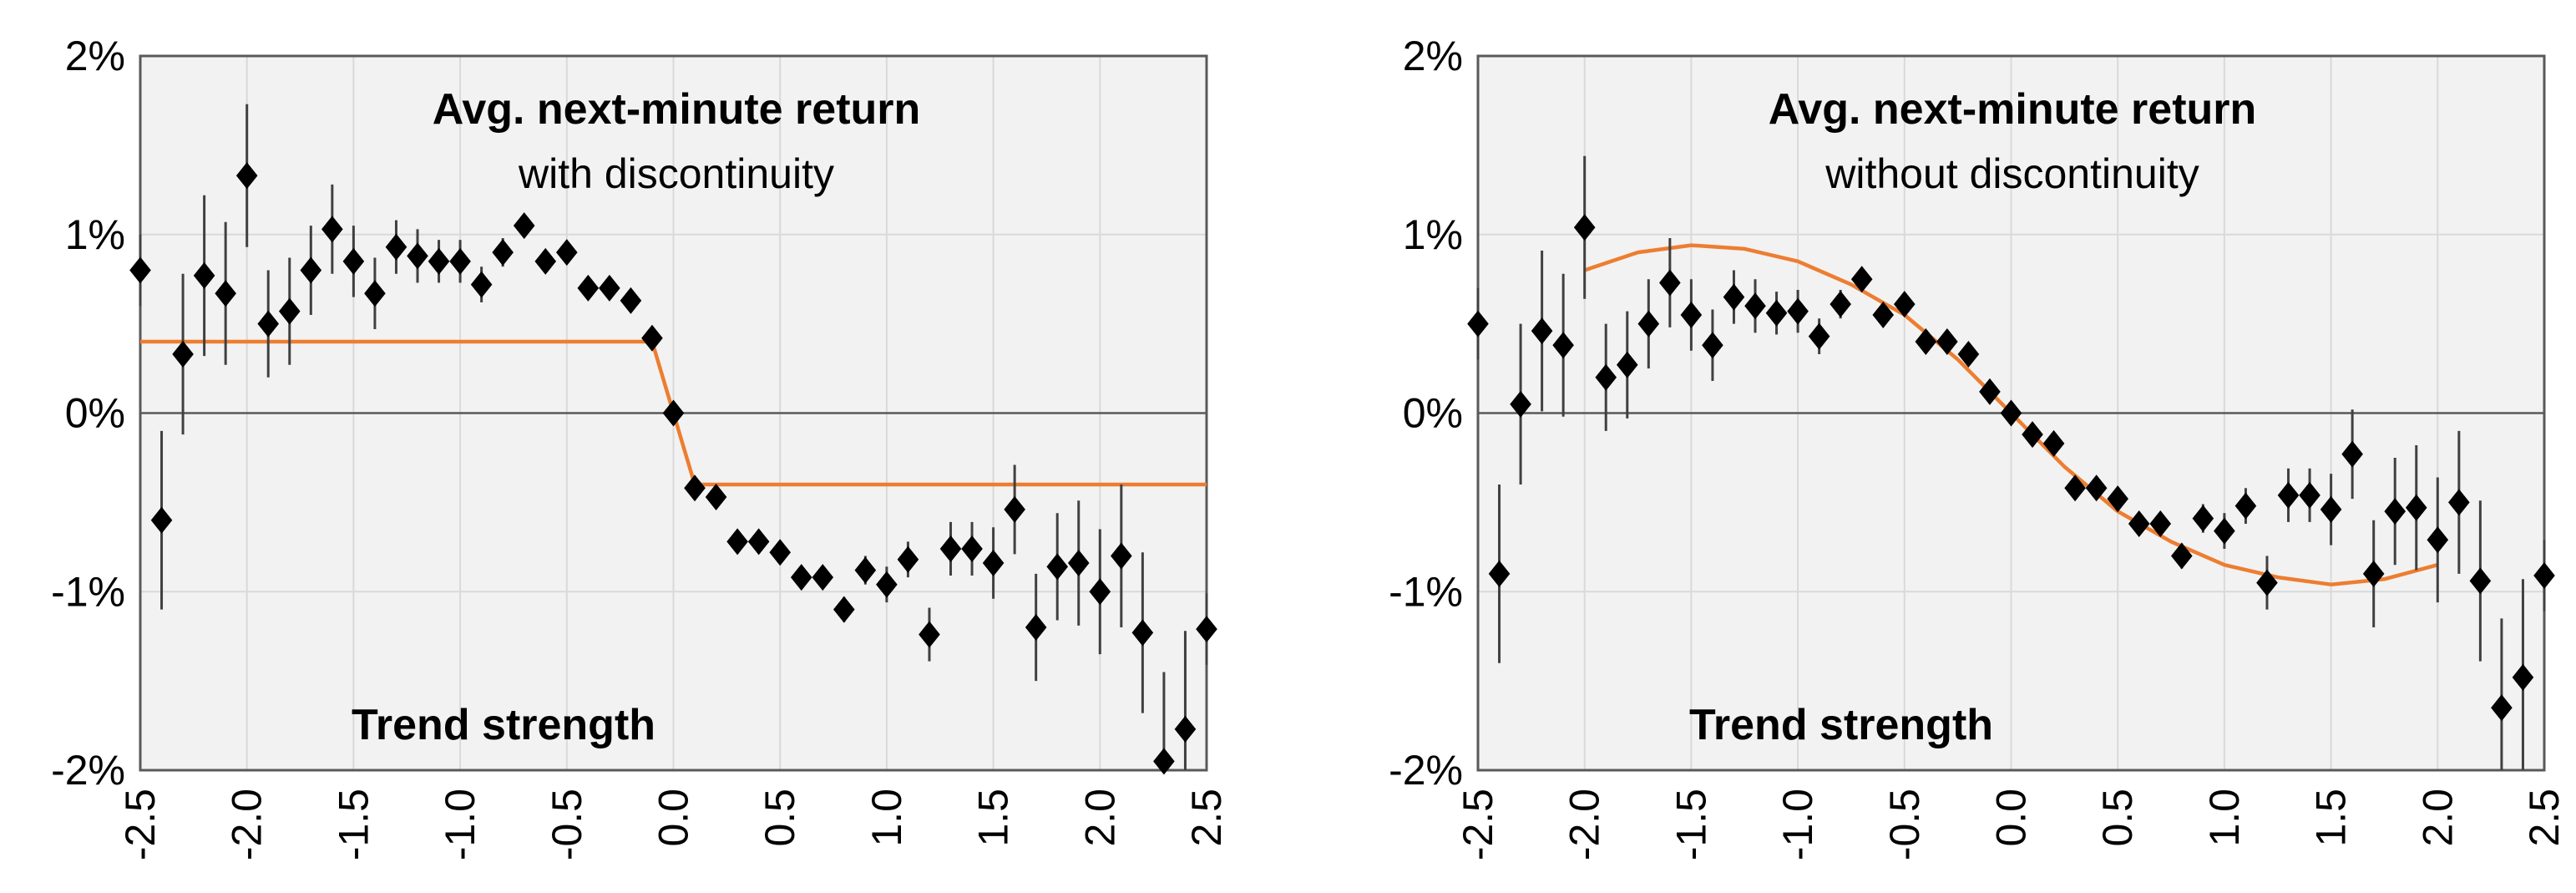 This screenshot has height=893, width=2576. What do you see at coordinates (140, 824) in the screenshot?
I see `x-tick-label: -2.5` at bounding box center [140, 824].